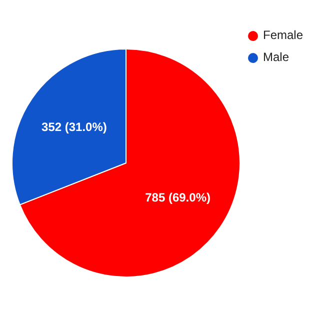 The image size is (320, 320). What do you see at coordinates (283, 35) in the screenshot?
I see `legend-label: Female` at bounding box center [283, 35].